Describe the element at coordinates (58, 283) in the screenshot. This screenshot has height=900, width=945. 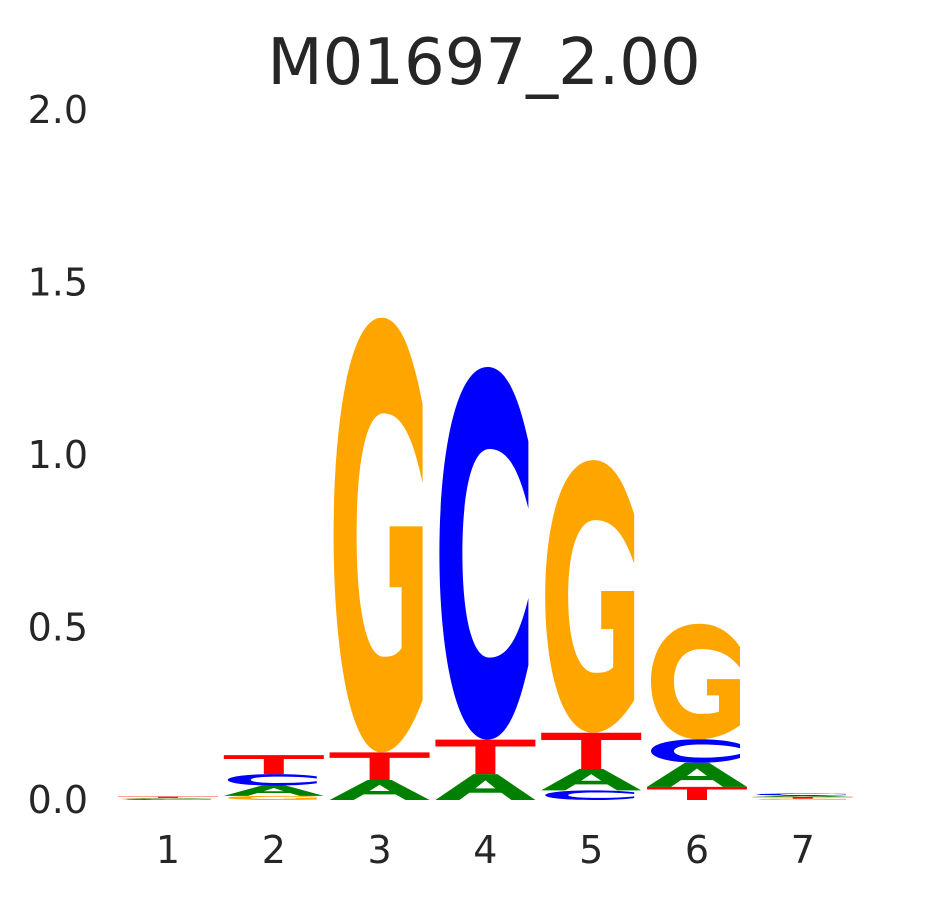
I see `y-tick-label: 1.5` at that location.